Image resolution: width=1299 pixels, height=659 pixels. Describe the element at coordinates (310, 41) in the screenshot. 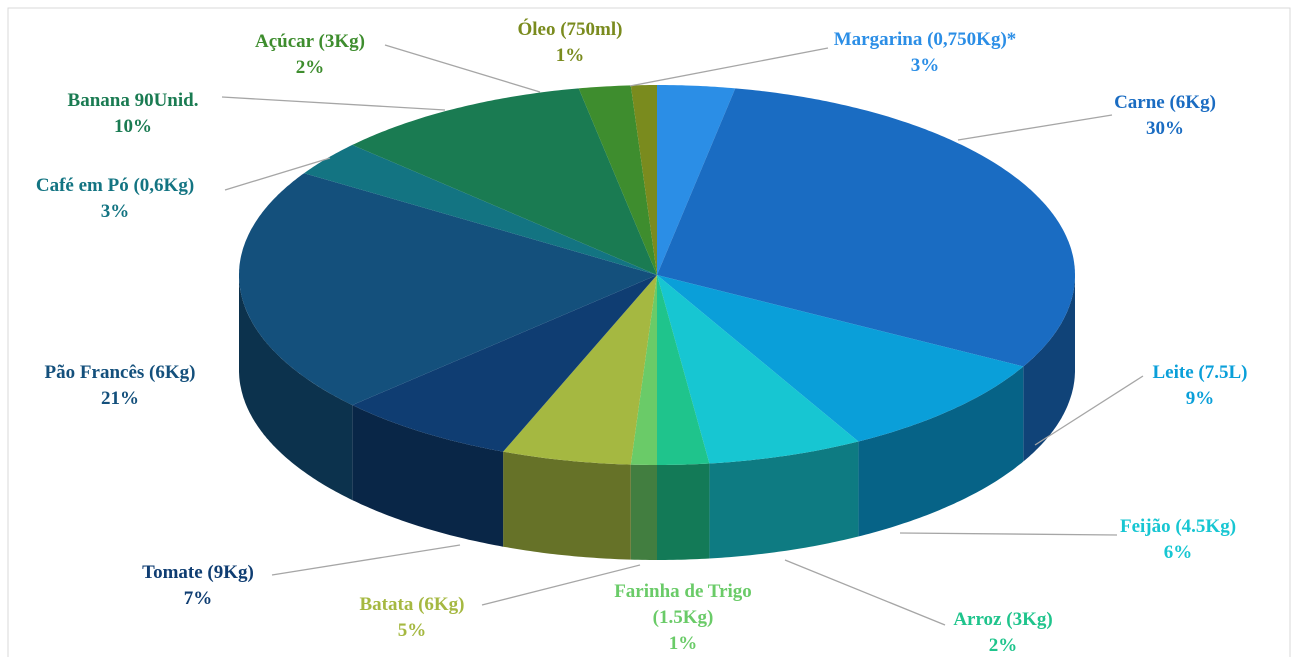

I see `category-label: Açúcar (3Kg)` at that location.